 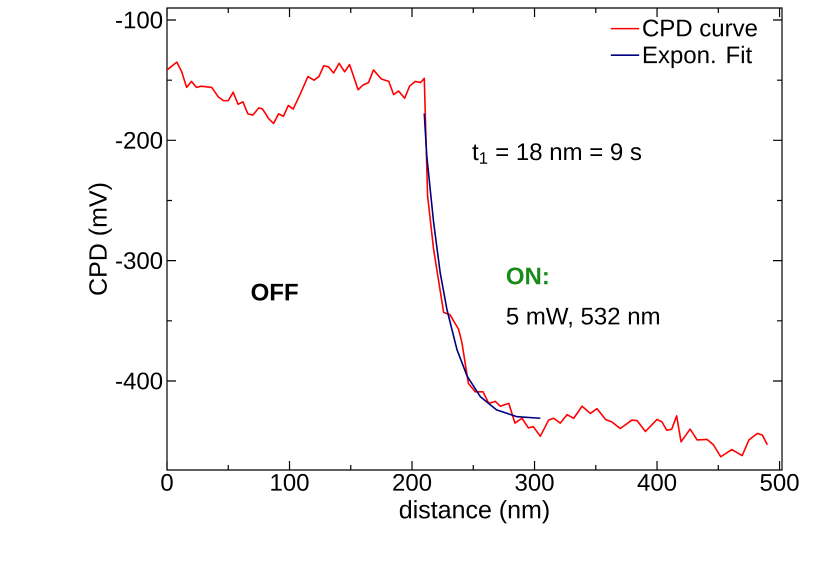 I want to click on x-tick-label: 200, so click(x=412, y=482).